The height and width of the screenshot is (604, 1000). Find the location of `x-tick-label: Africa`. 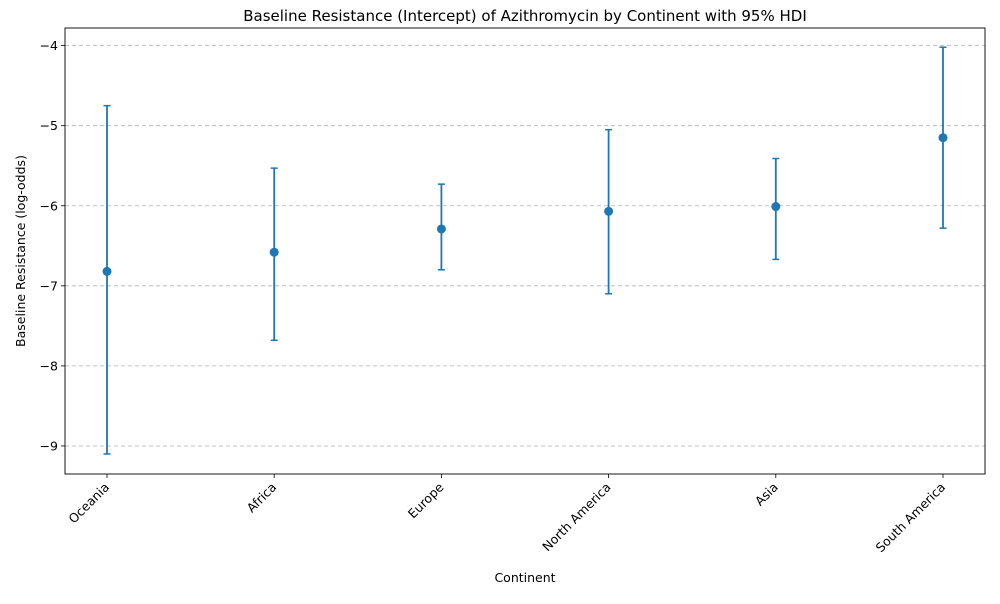

x-tick-label: Africa is located at coordinates (262, 498).